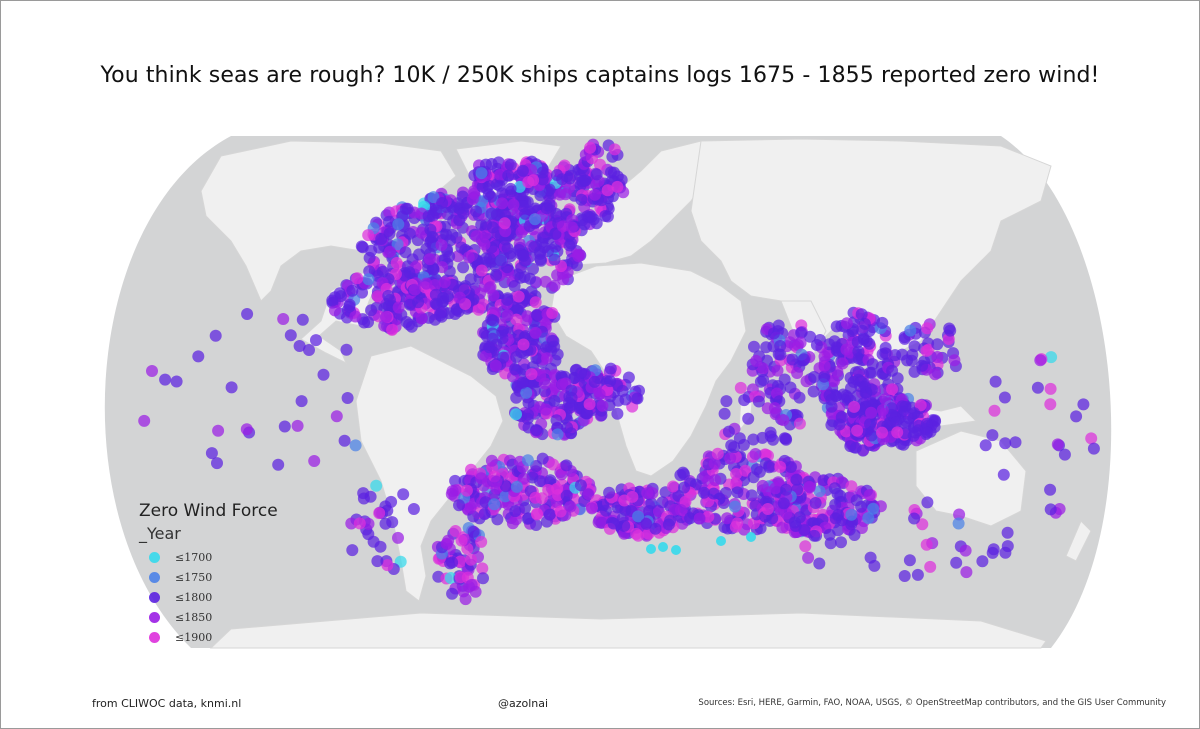  I want to click on land-south-america, so click(429, 473).